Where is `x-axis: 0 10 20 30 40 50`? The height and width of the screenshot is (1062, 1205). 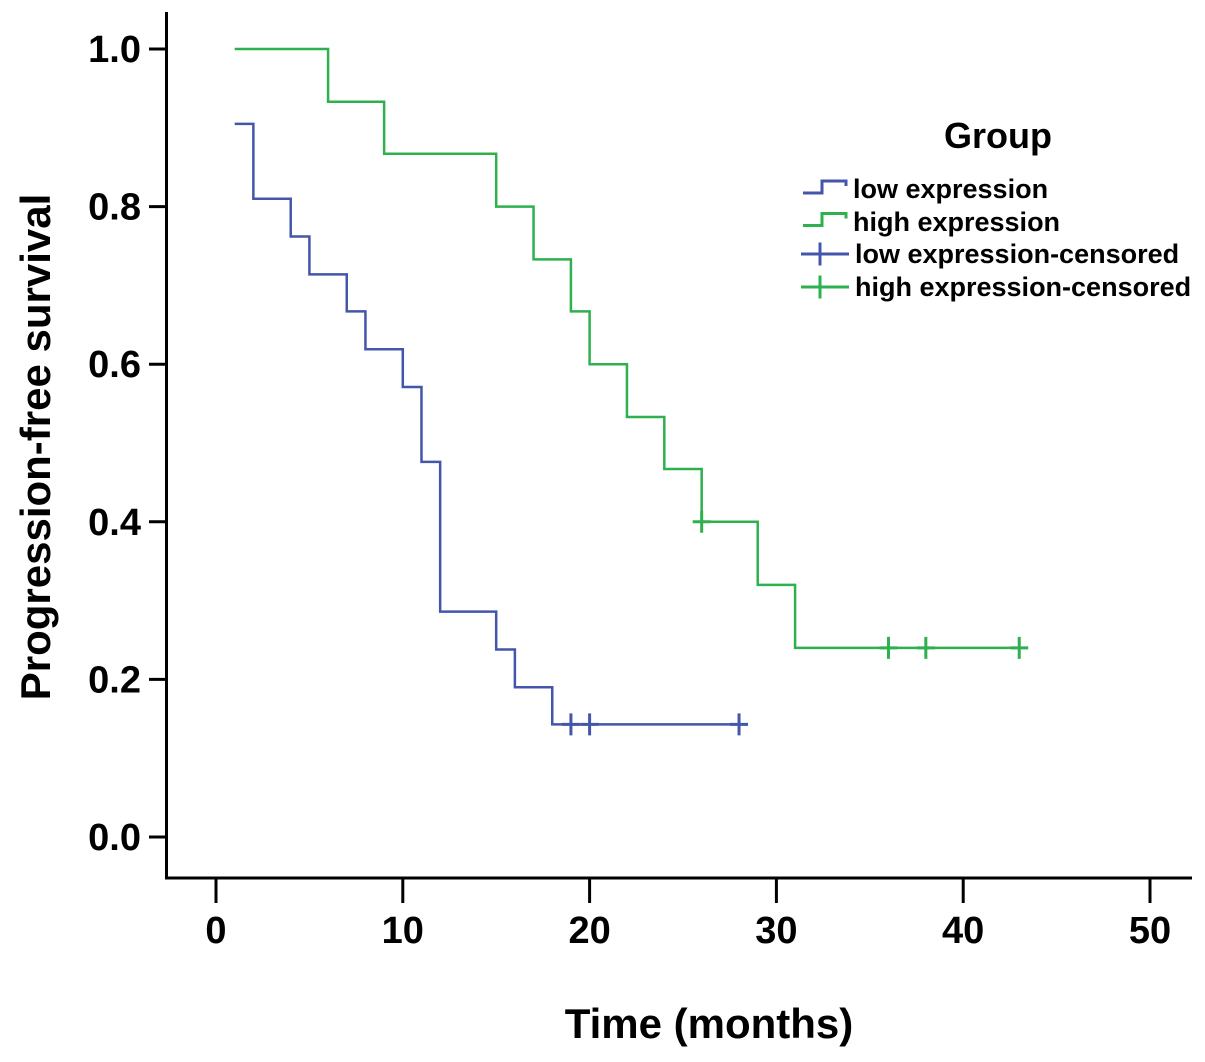 x-axis: 0 10 20 30 40 50 is located at coordinates (678, 914).